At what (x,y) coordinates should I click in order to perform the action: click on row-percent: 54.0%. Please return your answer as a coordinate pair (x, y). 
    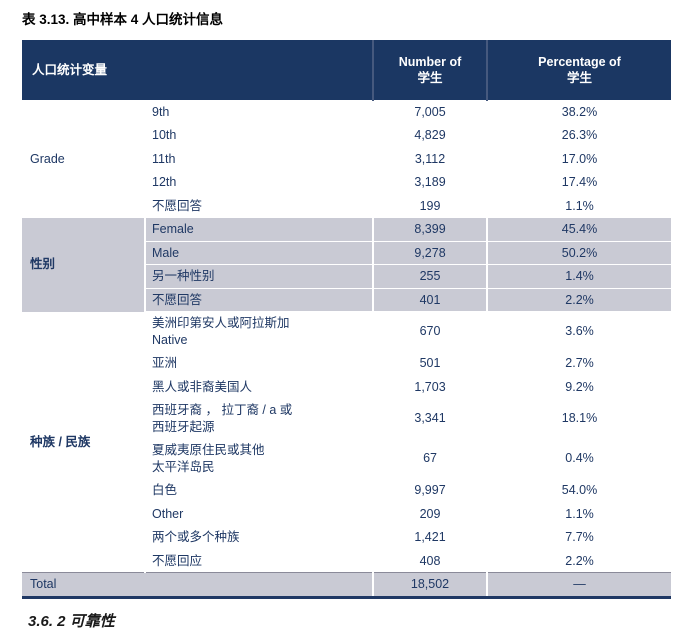
    Looking at the image, I should click on (579, 490).